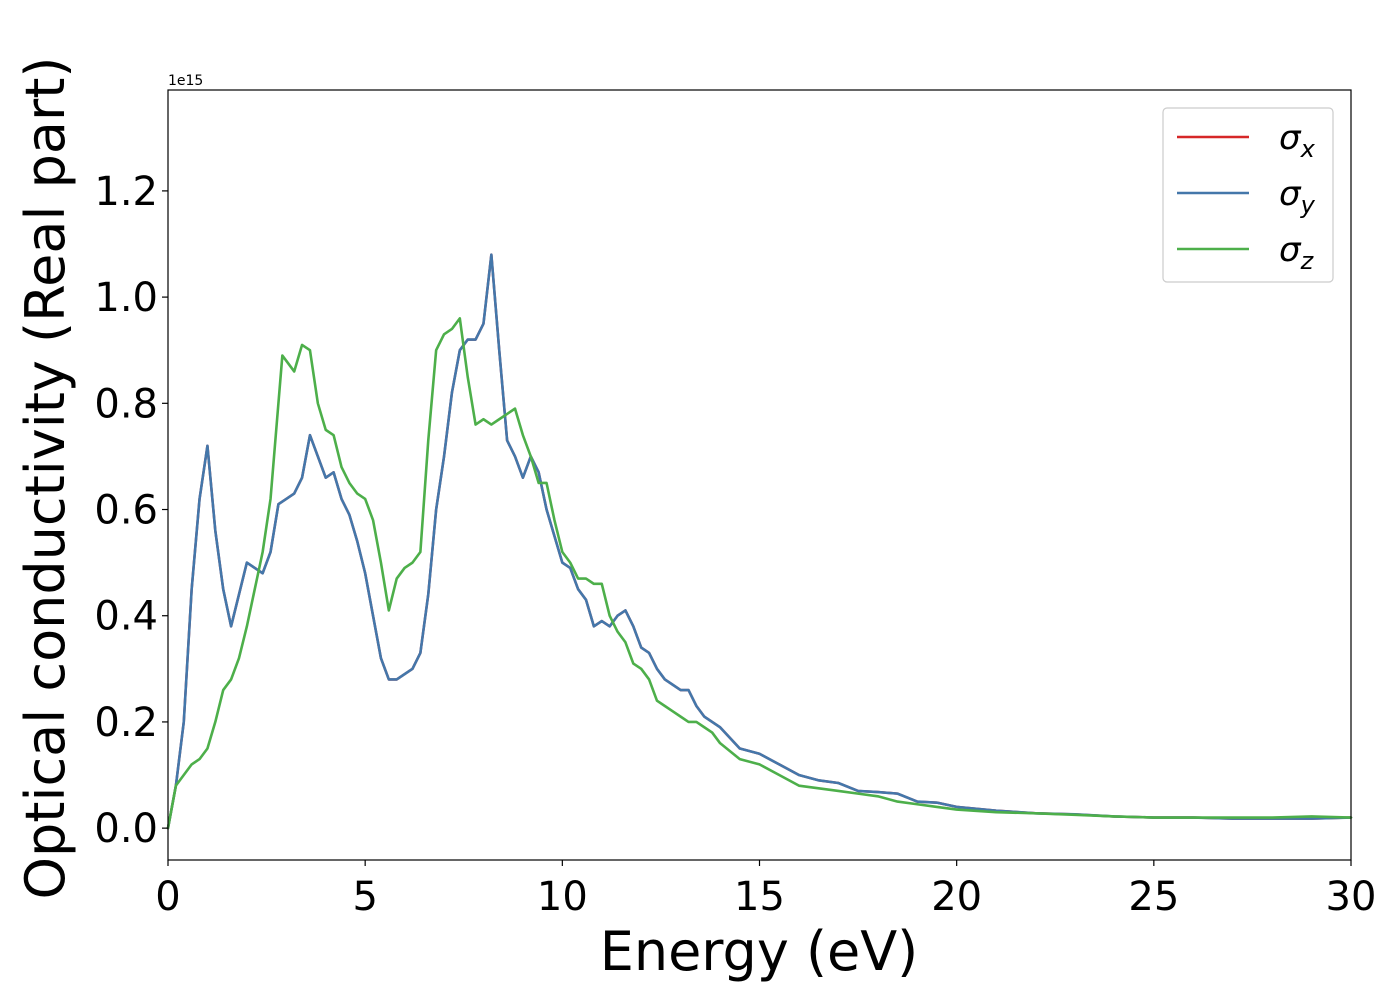 The width and height of the screenshot is (1400, 1004). Describe the element at coordinates (185, 81) in the screenshot. I see `y-axis-offset-label: 1e15` at that location.